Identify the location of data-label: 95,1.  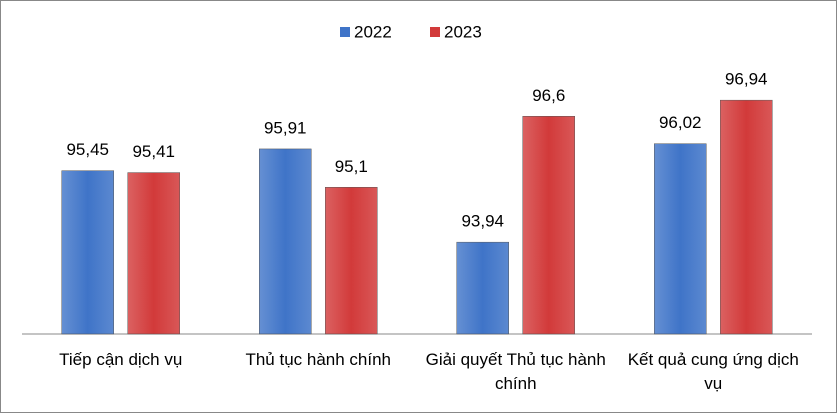
(351, 166).